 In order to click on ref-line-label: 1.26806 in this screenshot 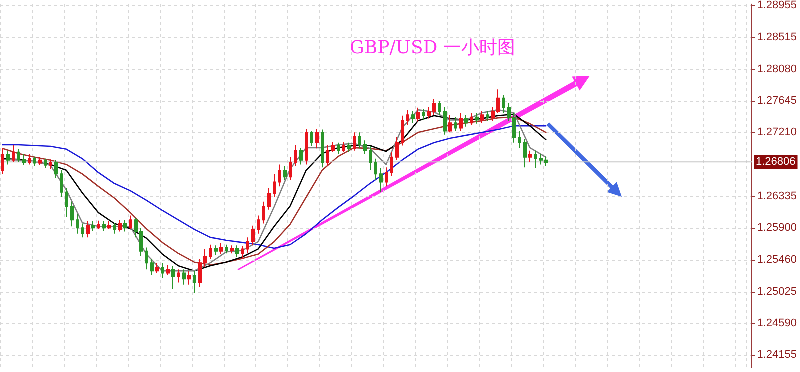, I will do `click(776, 162)`.